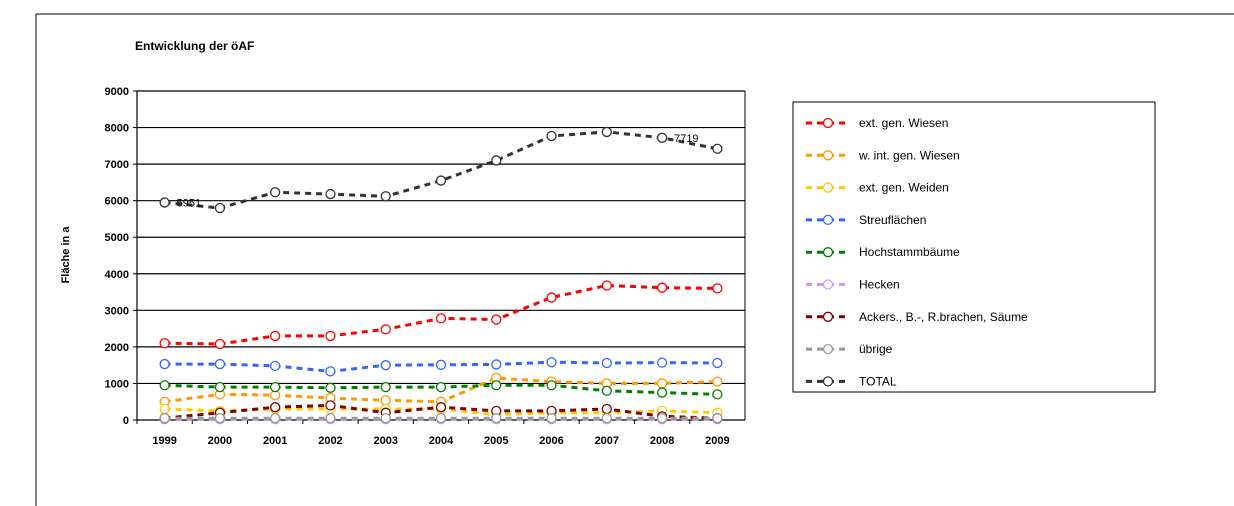  What do you see at coordinates (551, 441) in the screenshot?
I see `x-tick-label: 2006` at bounding box center [551, 441].